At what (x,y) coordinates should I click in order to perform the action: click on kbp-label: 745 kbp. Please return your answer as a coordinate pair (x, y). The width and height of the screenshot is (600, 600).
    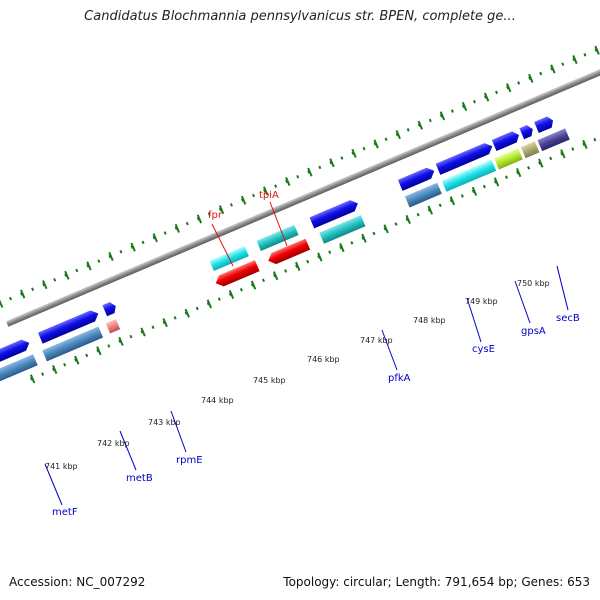
    Looking at the image, I should click on (269, 380).